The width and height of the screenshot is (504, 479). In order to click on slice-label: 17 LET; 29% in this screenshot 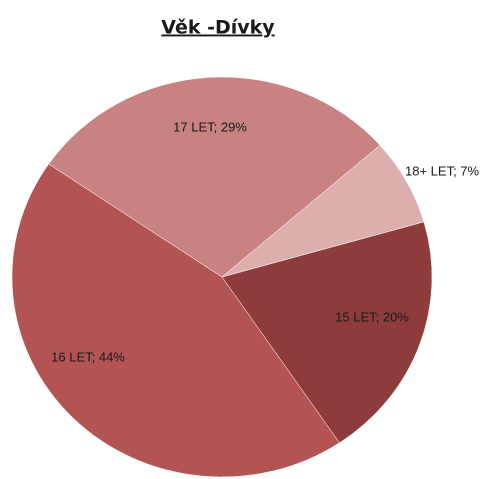, I will do `click(210, 126)`.